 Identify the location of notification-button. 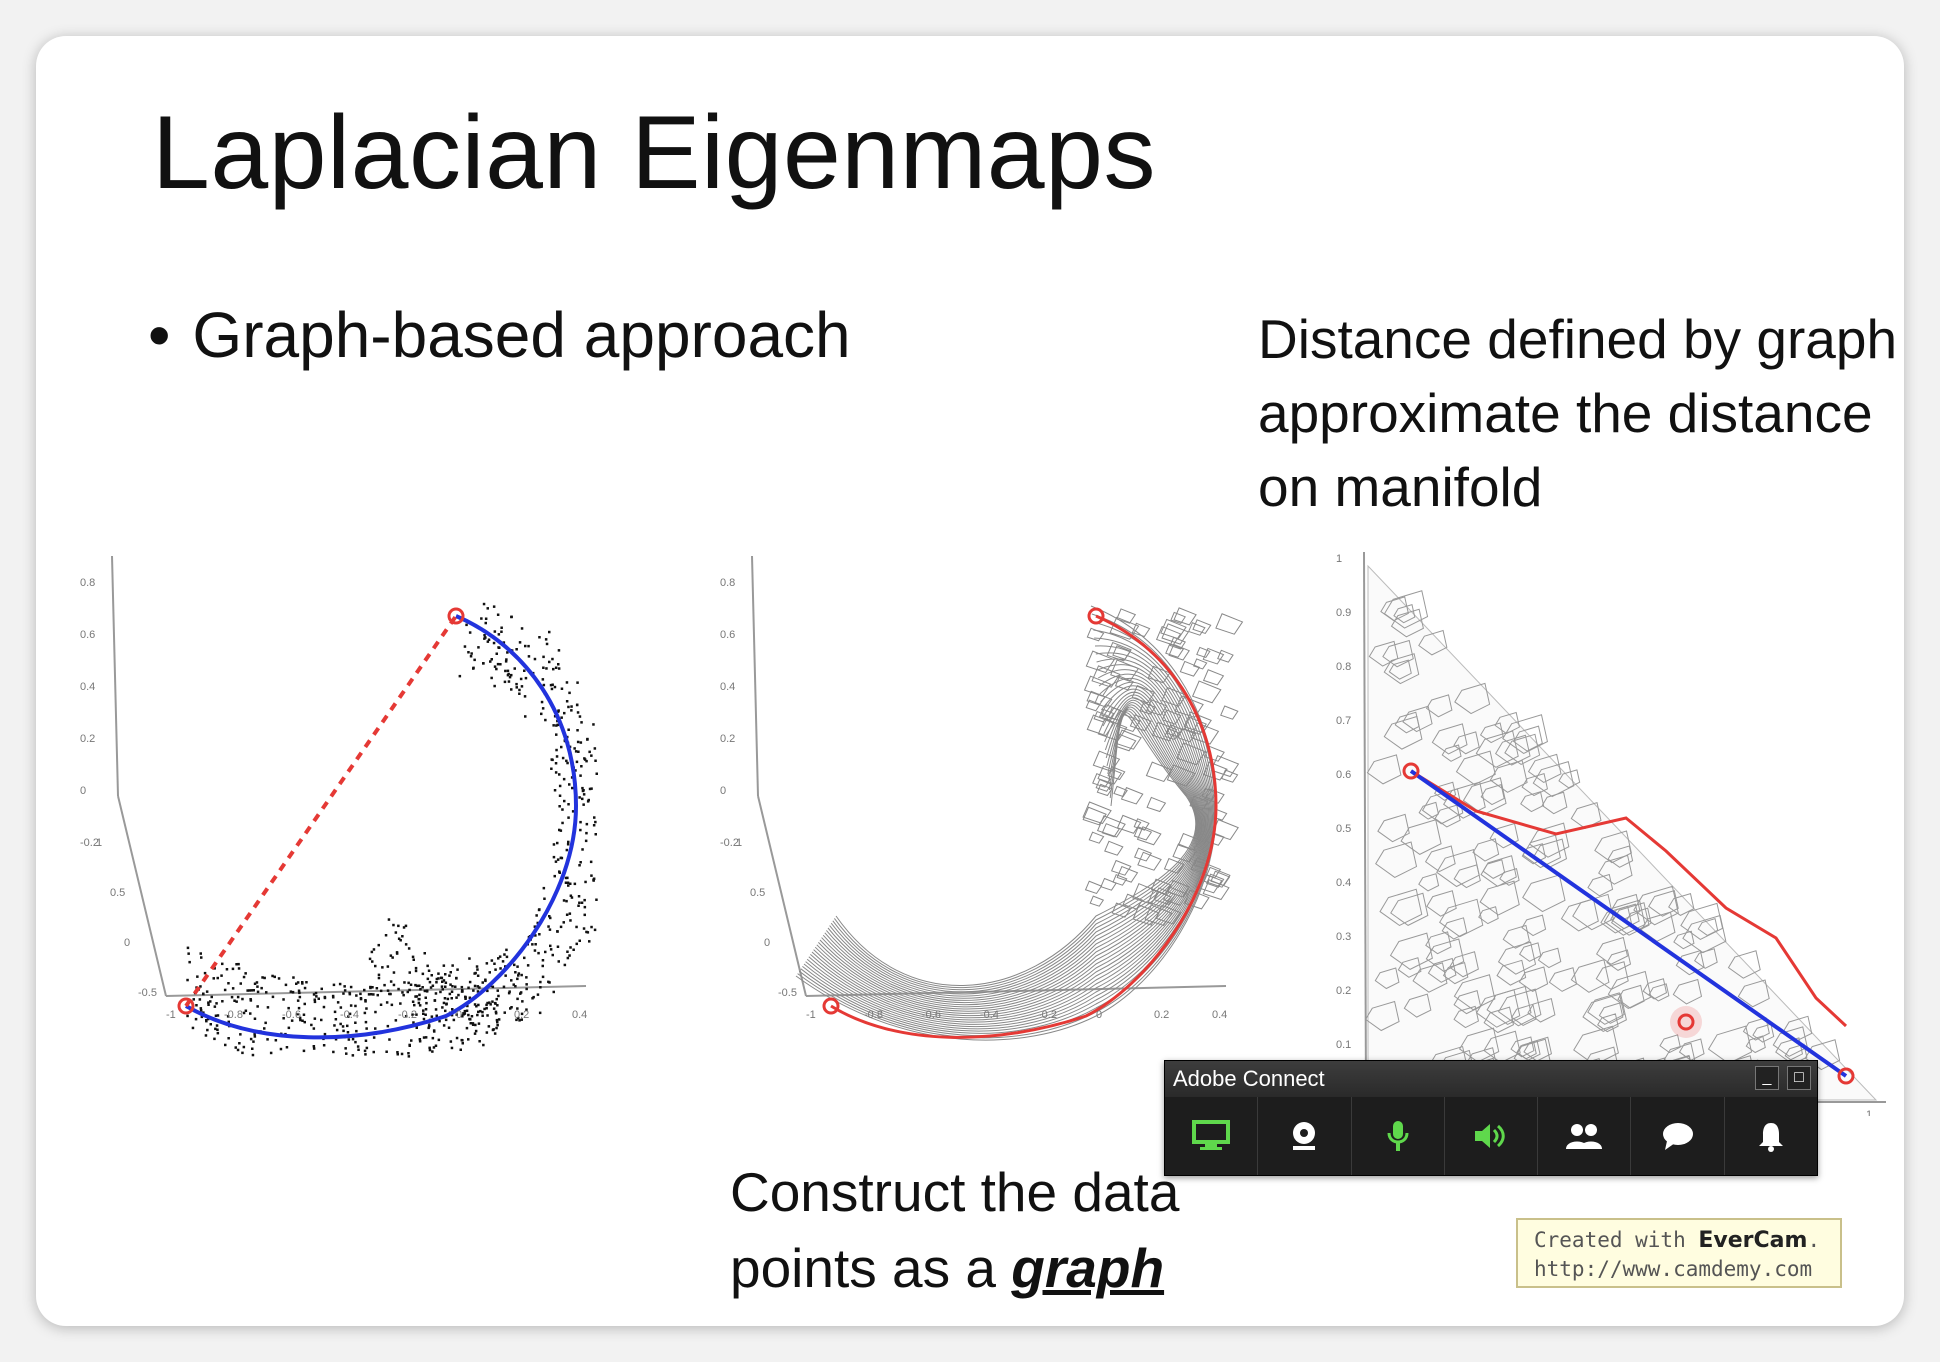
(1771, 1136).